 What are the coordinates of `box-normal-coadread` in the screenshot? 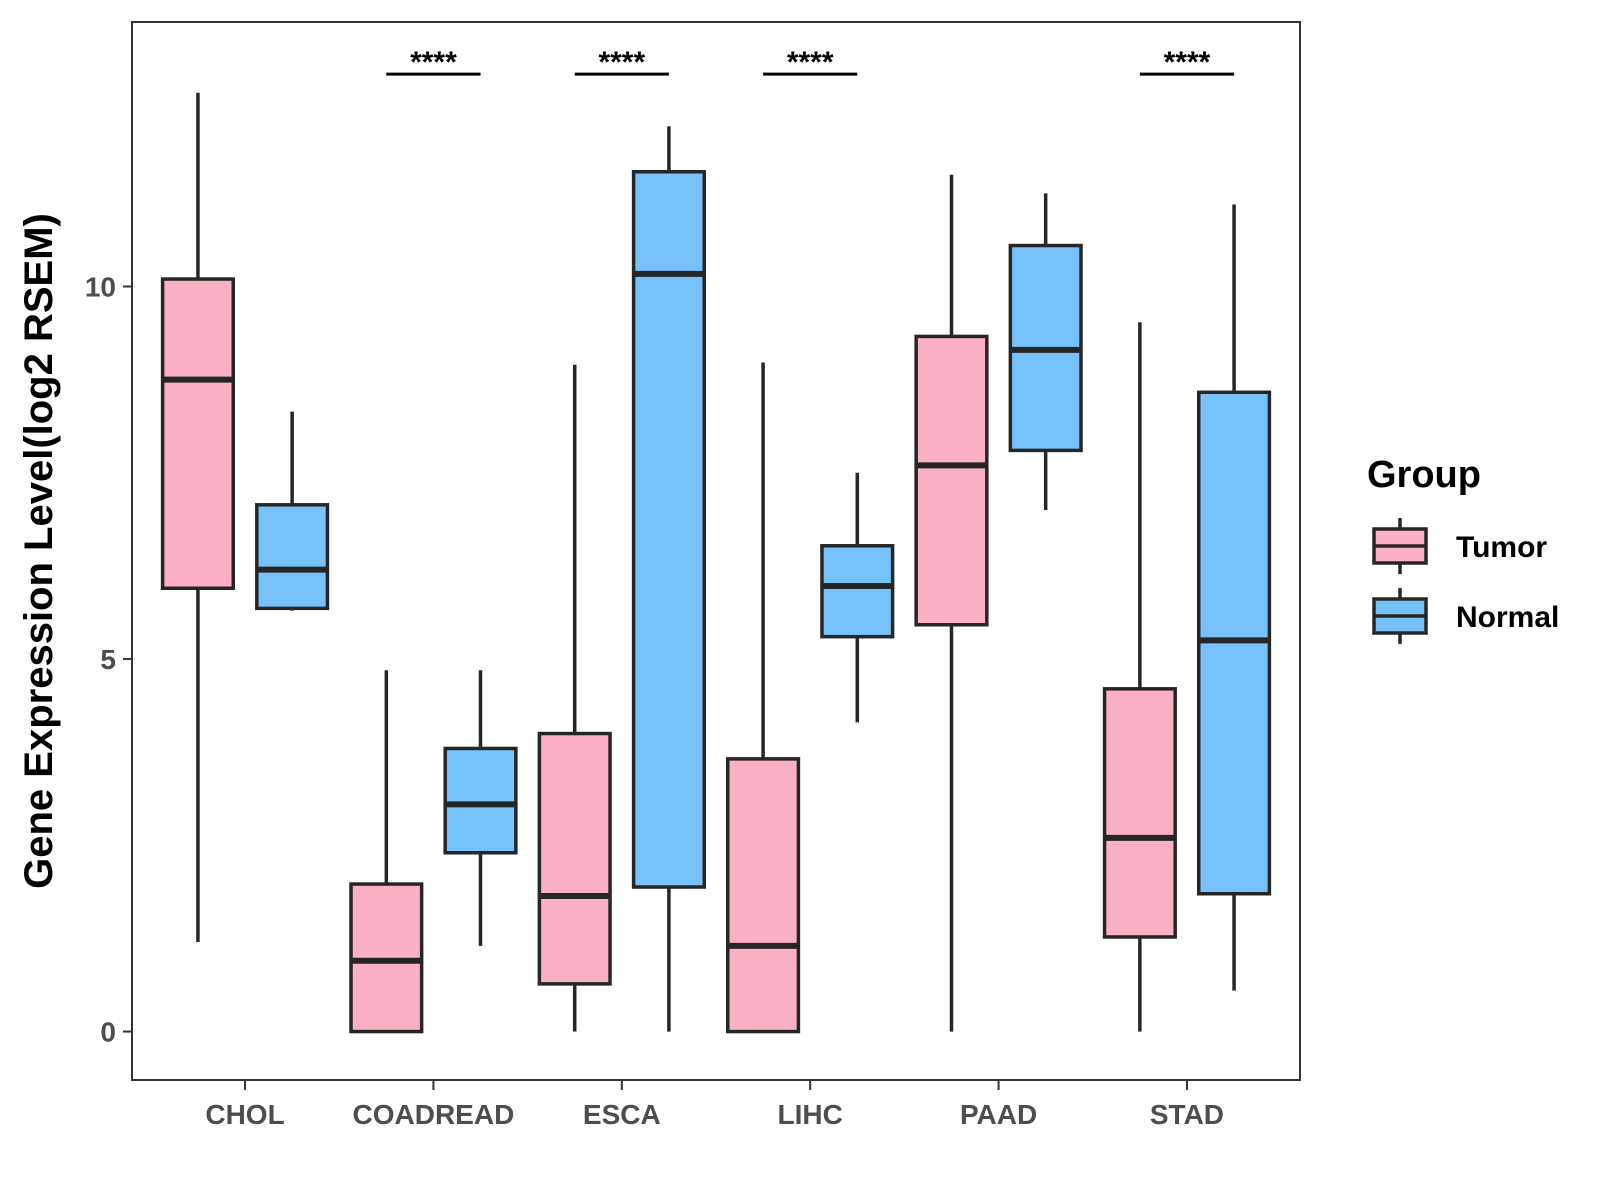 It's located at (480, 808).